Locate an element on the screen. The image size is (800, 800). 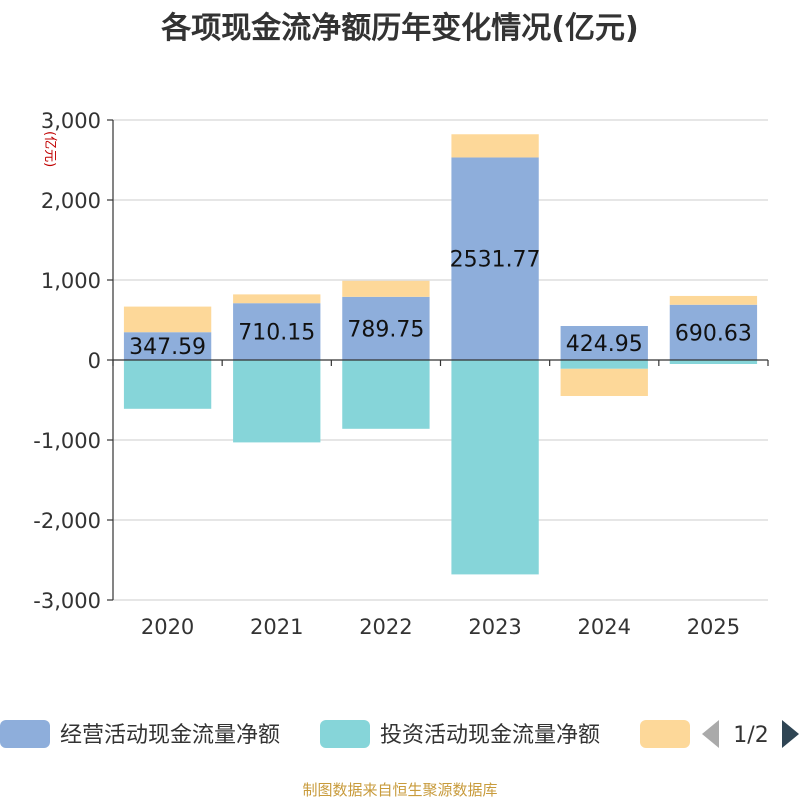
bar-series2-2025 is located at coordinates (713, 362).